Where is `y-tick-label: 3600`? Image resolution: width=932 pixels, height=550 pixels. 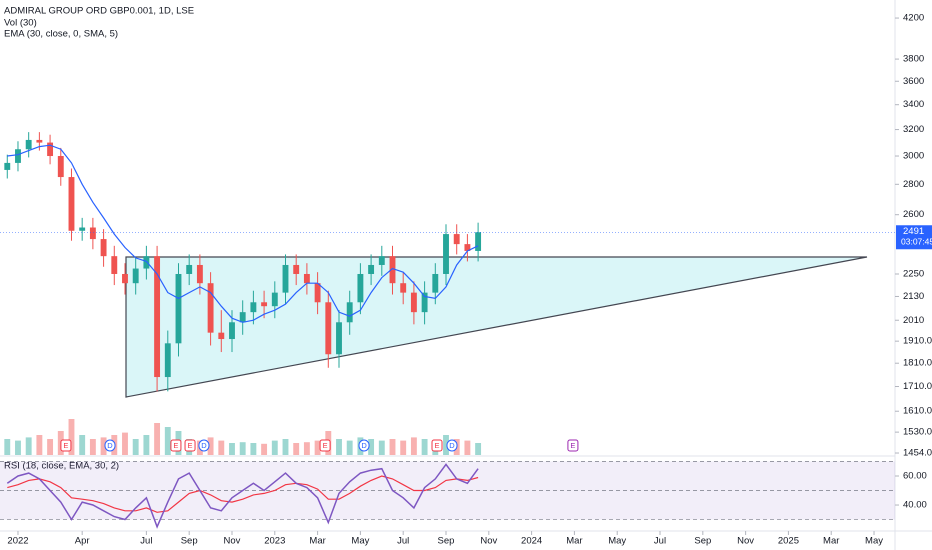 y-tick-label: 3600 is located at coordinates (913, 81).